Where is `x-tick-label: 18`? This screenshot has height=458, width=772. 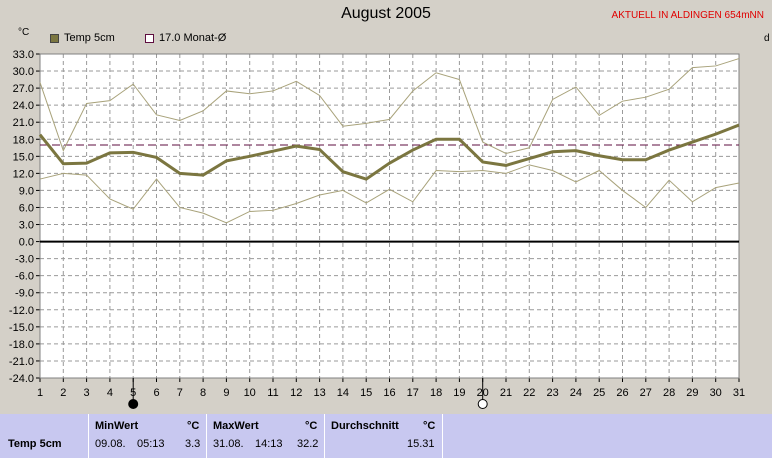 x-tick-label: 18 is located at coordinates (436, 393).